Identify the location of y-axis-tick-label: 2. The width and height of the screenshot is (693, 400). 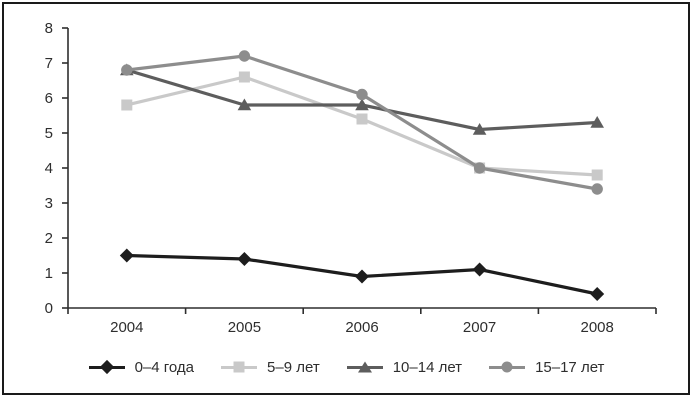
(49, 238).